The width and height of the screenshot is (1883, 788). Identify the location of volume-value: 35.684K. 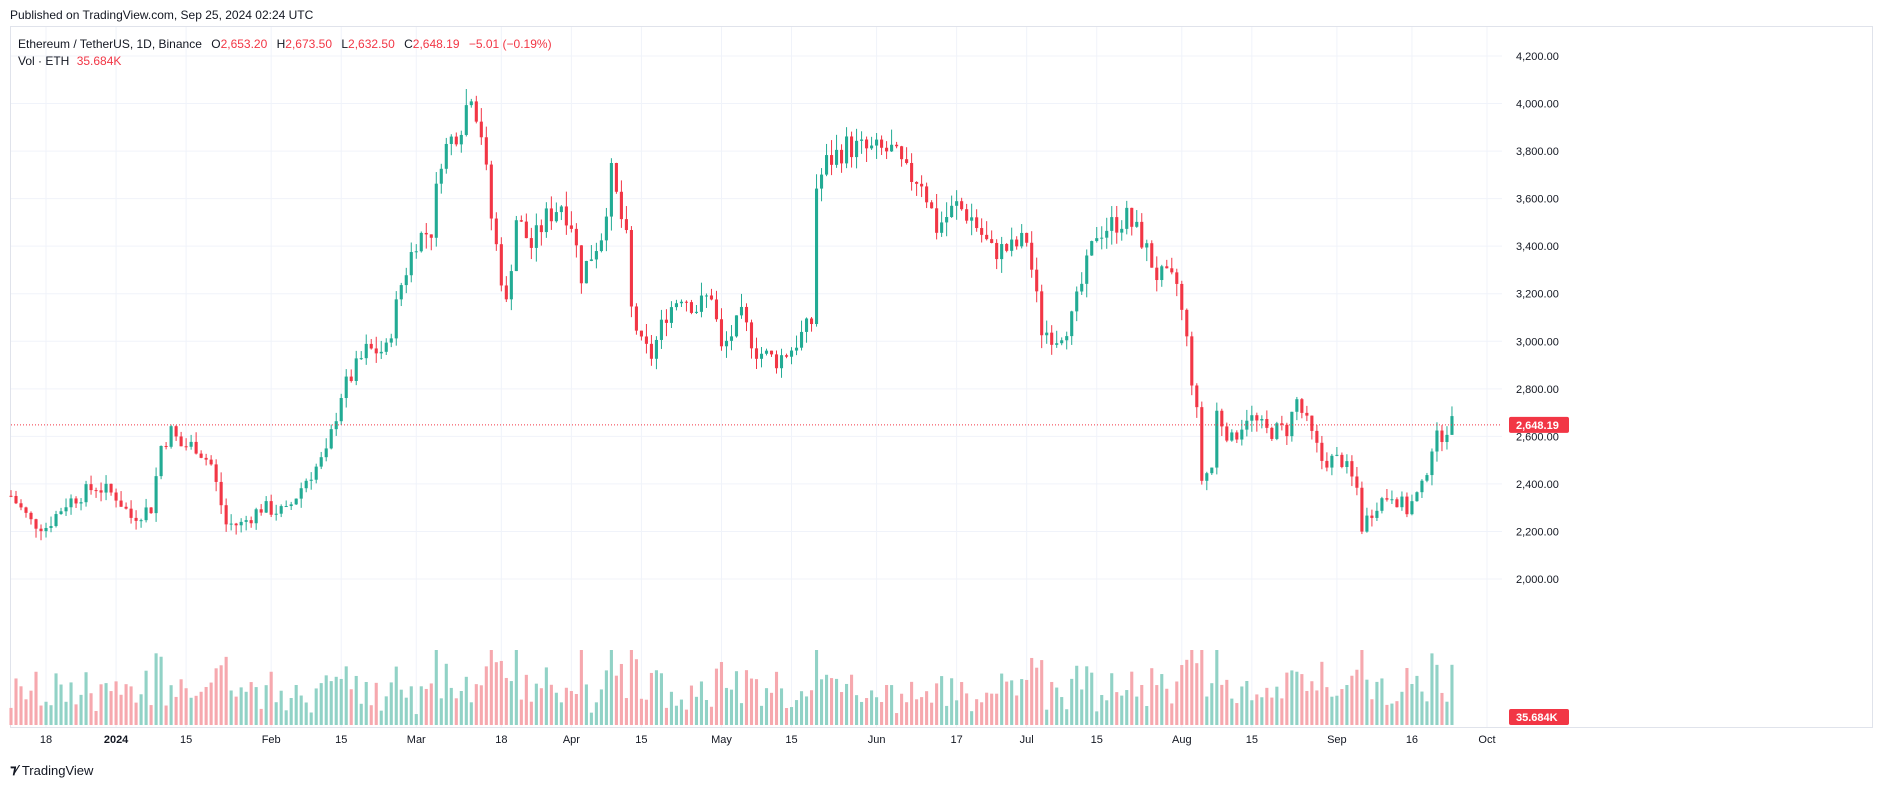
(99, 61).